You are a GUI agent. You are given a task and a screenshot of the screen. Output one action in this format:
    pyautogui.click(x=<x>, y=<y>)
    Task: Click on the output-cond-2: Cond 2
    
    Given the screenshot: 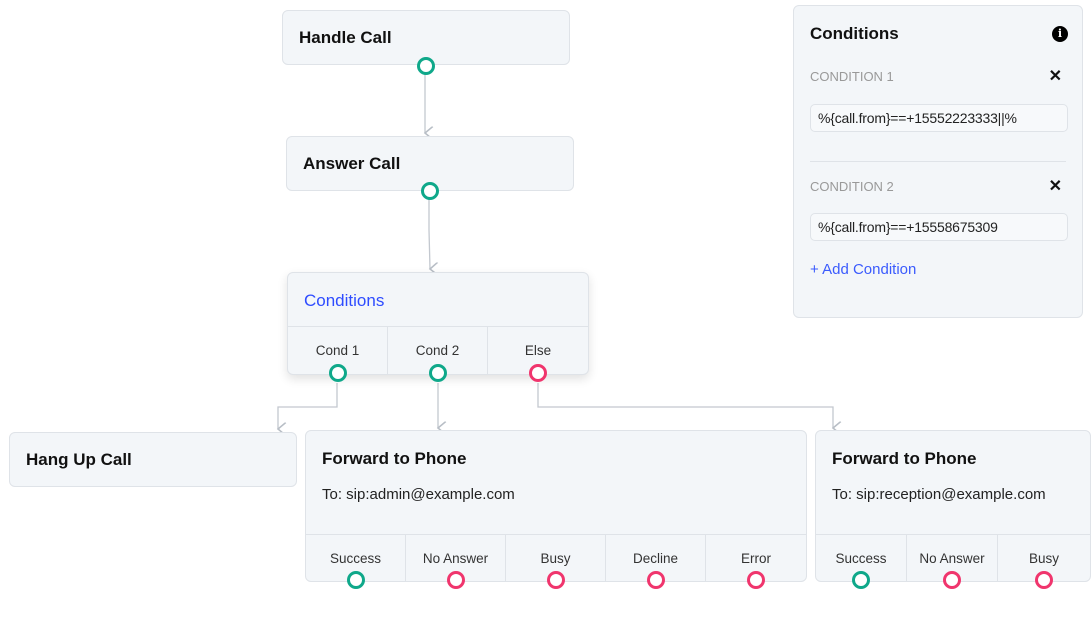 What is the action you would take?
    pyautogui.click(x=438, y=354)
    